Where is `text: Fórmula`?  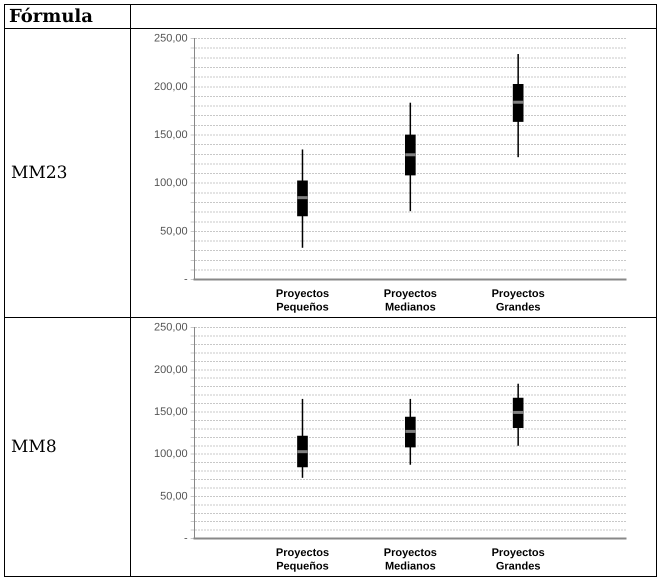
text: Fórmula is located at coordinates (51, 16).